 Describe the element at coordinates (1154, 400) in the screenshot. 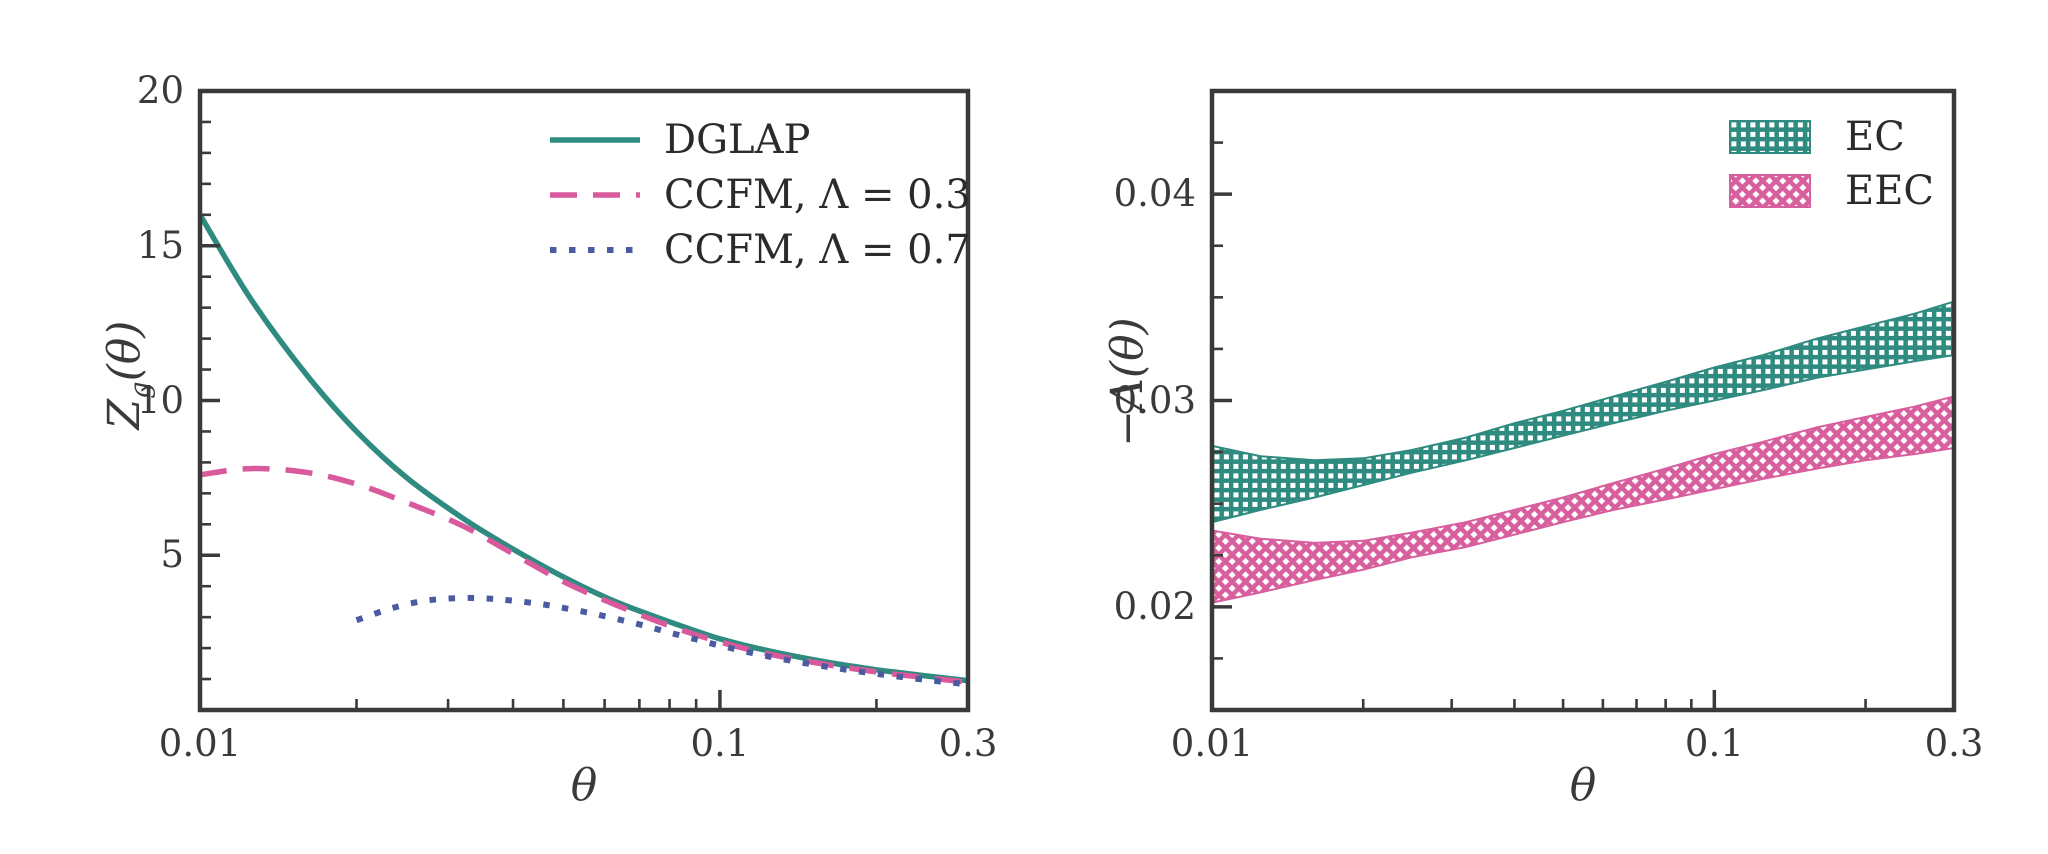

I see `y-tick-label: 0.03` at that location.